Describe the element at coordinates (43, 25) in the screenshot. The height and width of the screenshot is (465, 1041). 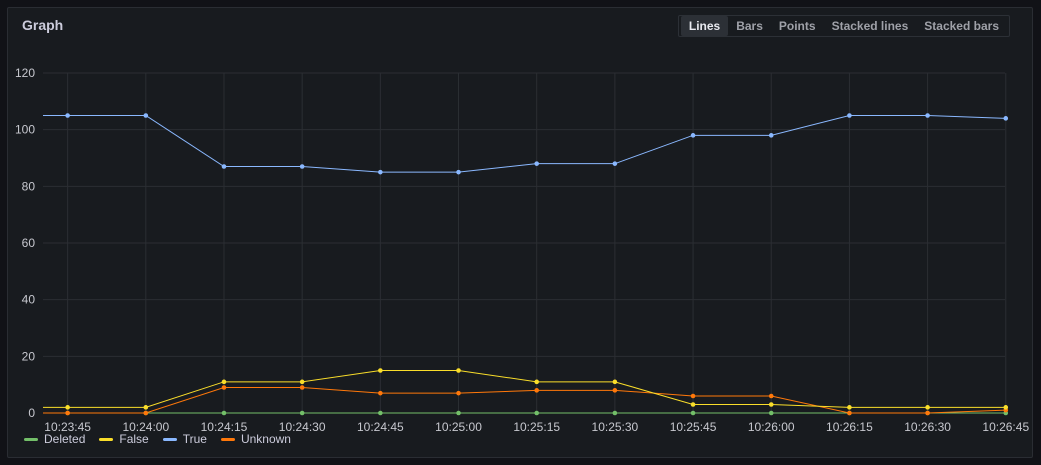
I see `panel-title: Graph` at that location.